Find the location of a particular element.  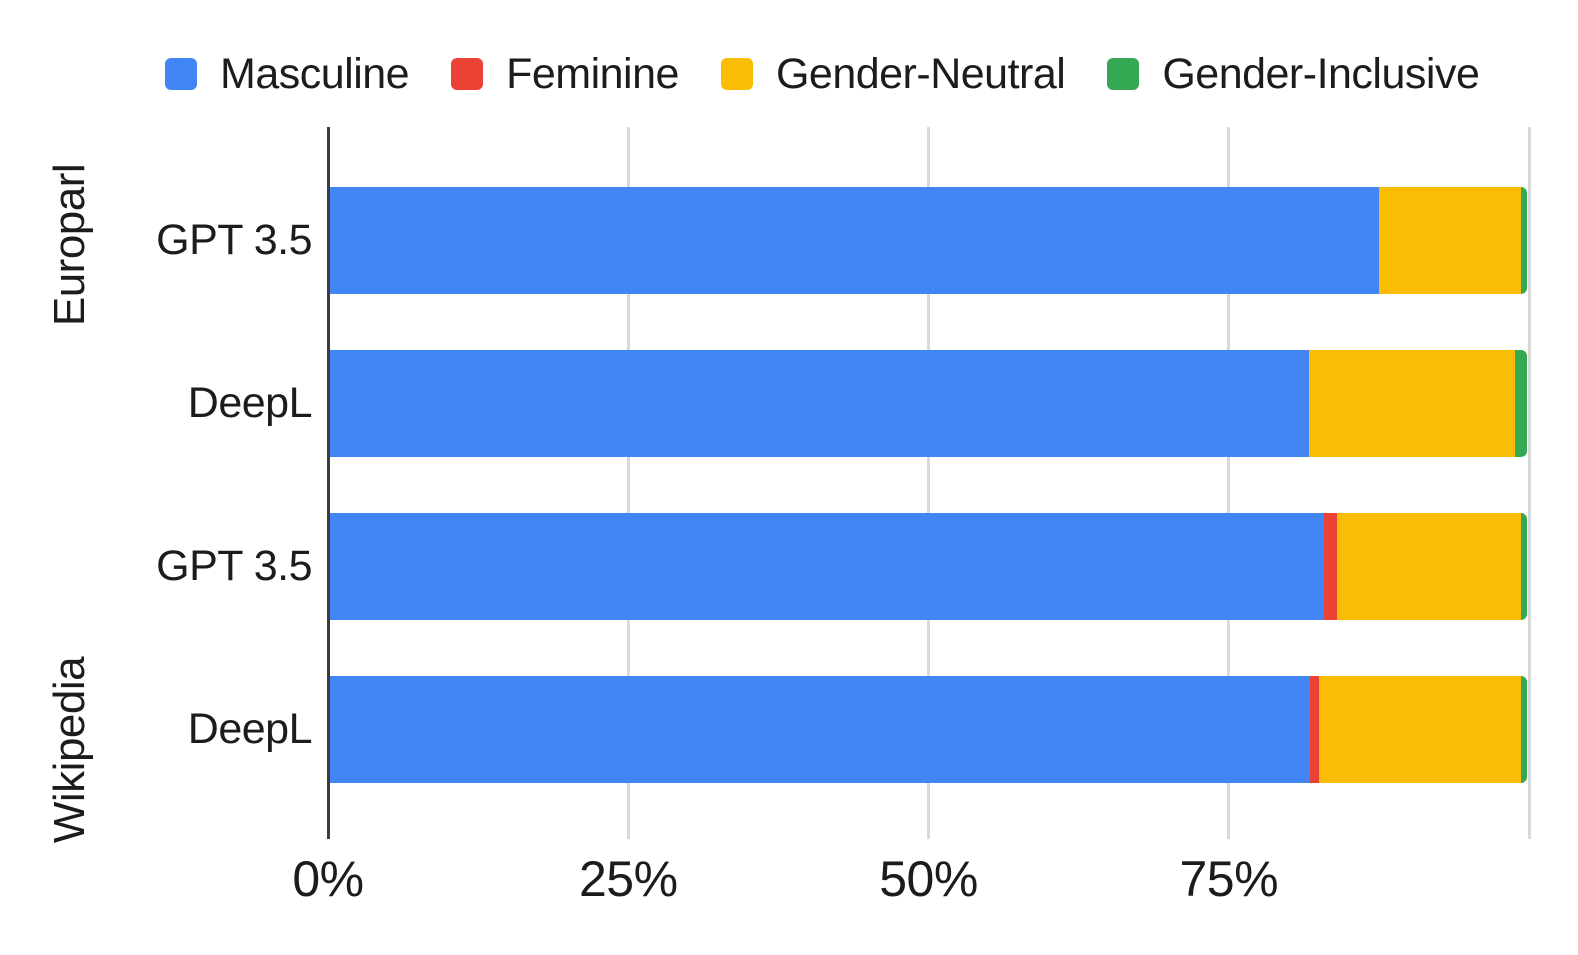

legend-label: Feminine is located at coordinates (592, 73).